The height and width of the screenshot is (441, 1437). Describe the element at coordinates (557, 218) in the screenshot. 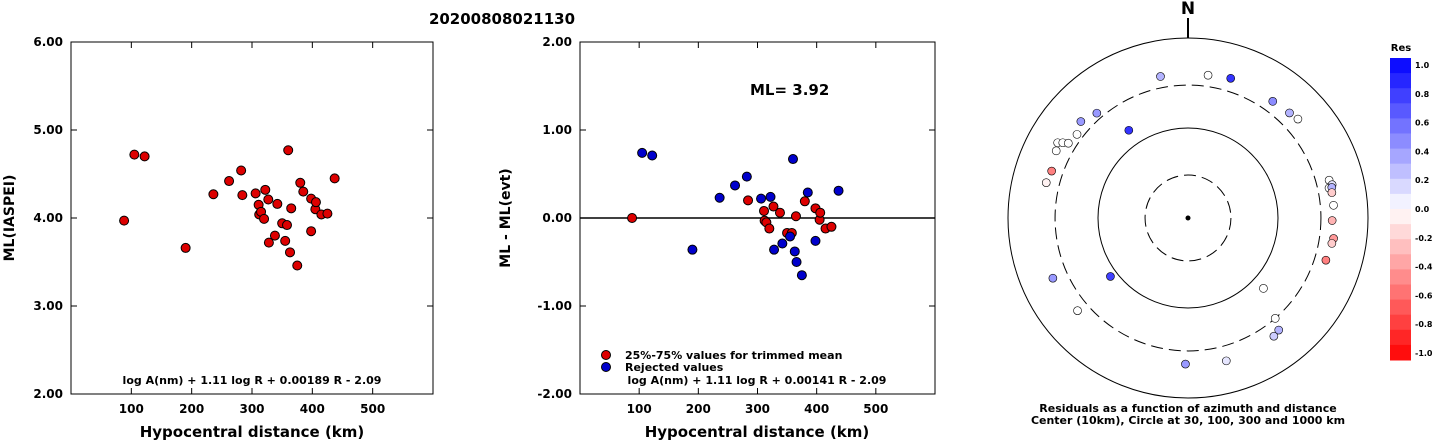

I see `y-tick-label: 0.00` at that location.